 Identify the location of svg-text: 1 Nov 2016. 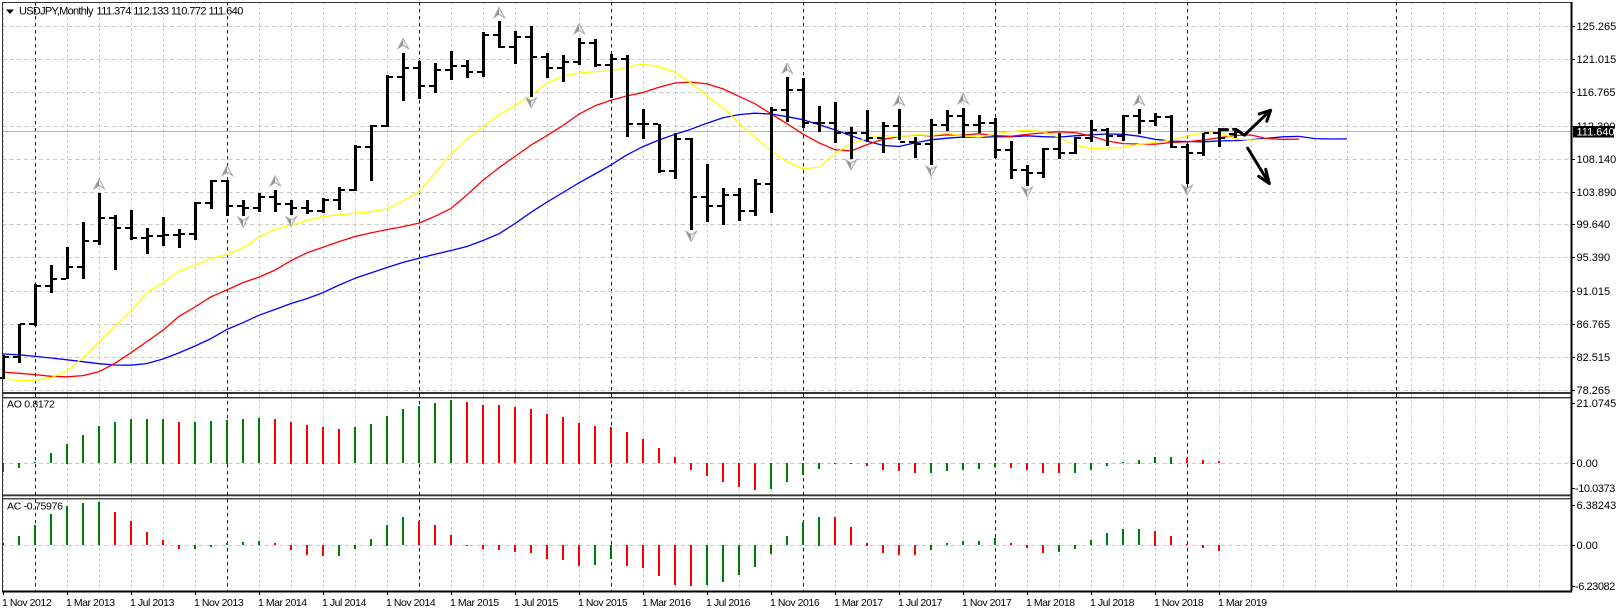
(795, 603).